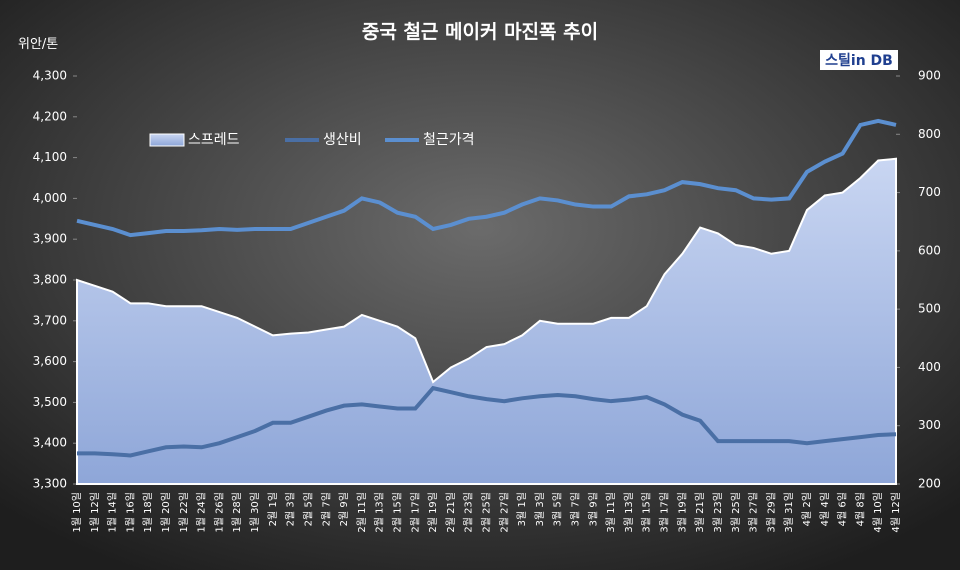 This screenshot has width=960, height=574. I want to click on x-tick-label: 2월 25일, so click(487, 512).